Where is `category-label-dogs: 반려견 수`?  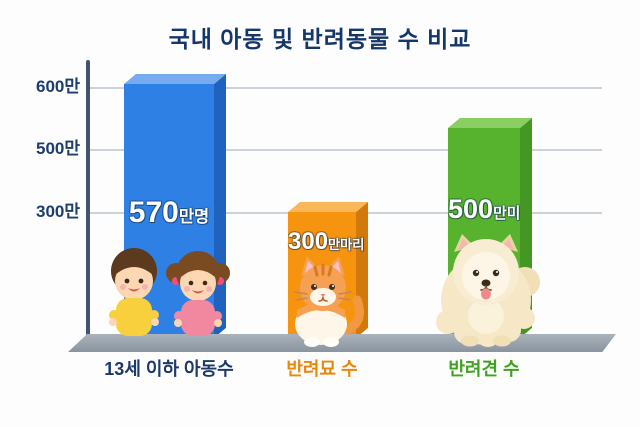
category-label-dogs: 반려견 수 is located at coordinates (484, 369).